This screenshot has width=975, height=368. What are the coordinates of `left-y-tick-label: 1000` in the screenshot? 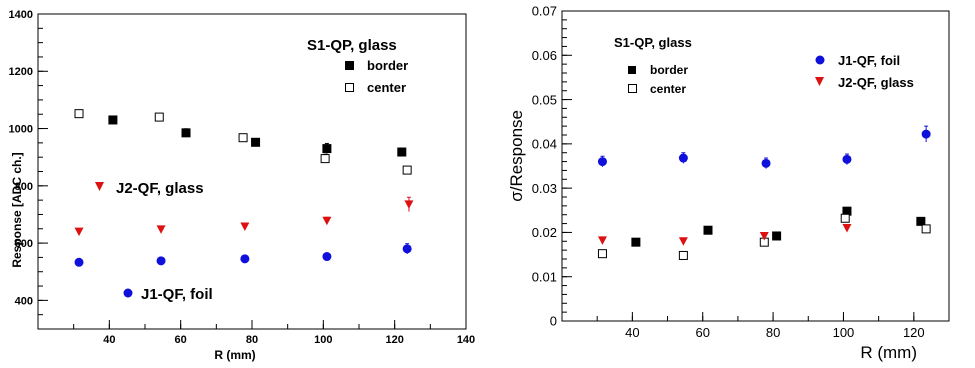 It's located at (21, 130).